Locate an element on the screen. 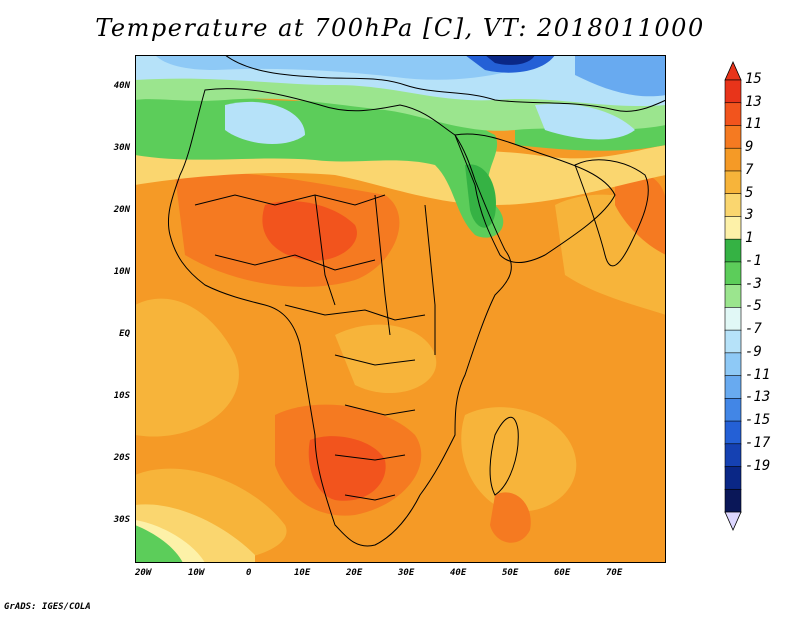 Image resolution: width=800 pixels, height=618 pixels. colorbar-label: -11 is located at coordinates (758, 374).